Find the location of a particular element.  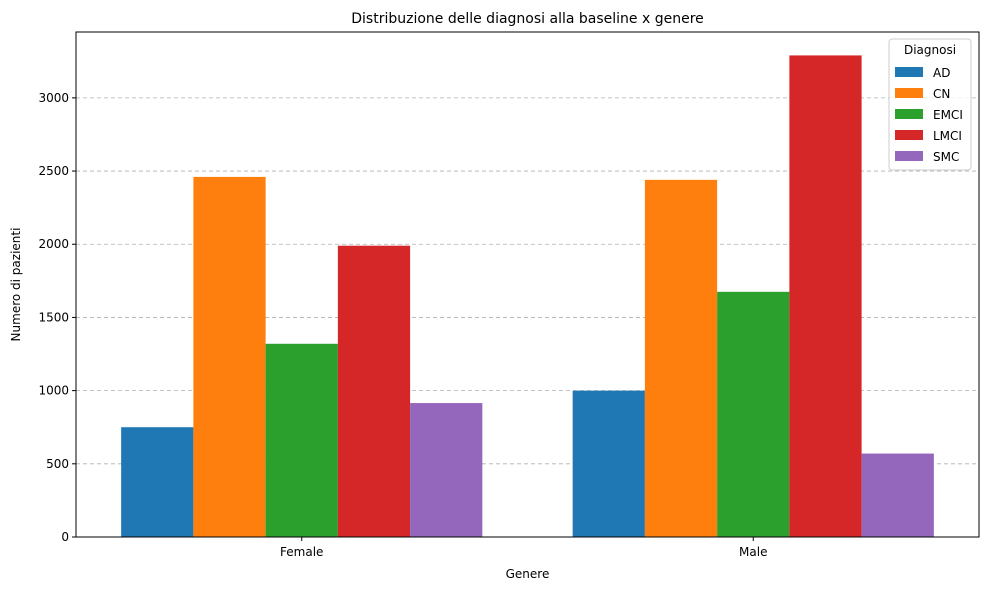

legend-swatch-cn is located at coordinates (909, 93).